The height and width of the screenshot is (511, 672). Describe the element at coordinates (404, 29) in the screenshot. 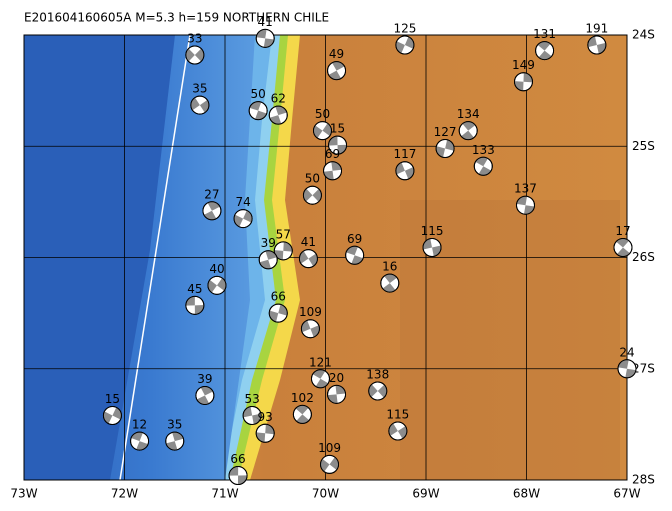

I see `depth-label: 125` at that location.